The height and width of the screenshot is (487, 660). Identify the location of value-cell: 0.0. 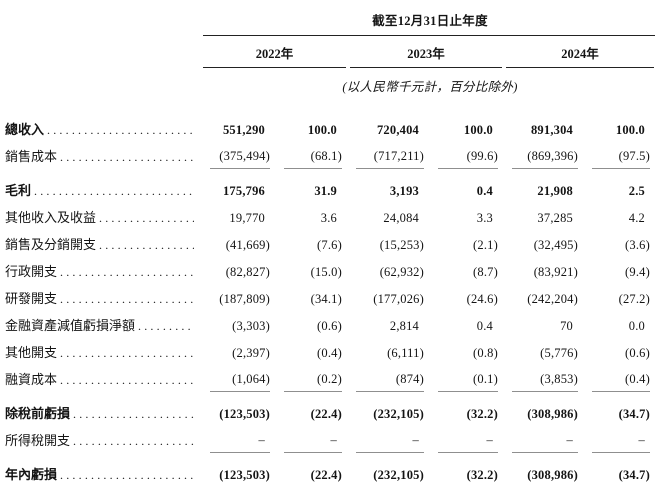
(636, 326).